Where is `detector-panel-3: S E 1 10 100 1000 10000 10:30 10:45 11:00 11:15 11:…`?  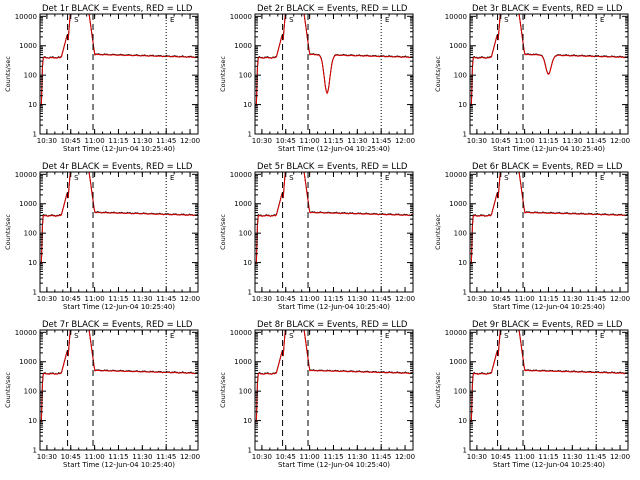 detector-panel-3: S E 1 10 100 1000 10000 10:30 10:45 11:00 11:15 11:… is located at coordinates (532, 78).